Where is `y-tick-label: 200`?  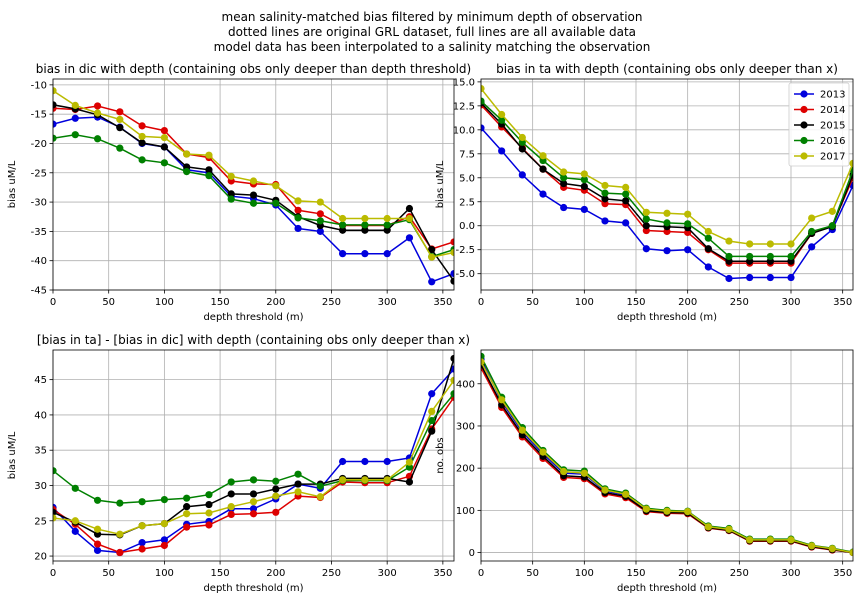 y-tick-label: 200 is located at coordinates (465, 469).